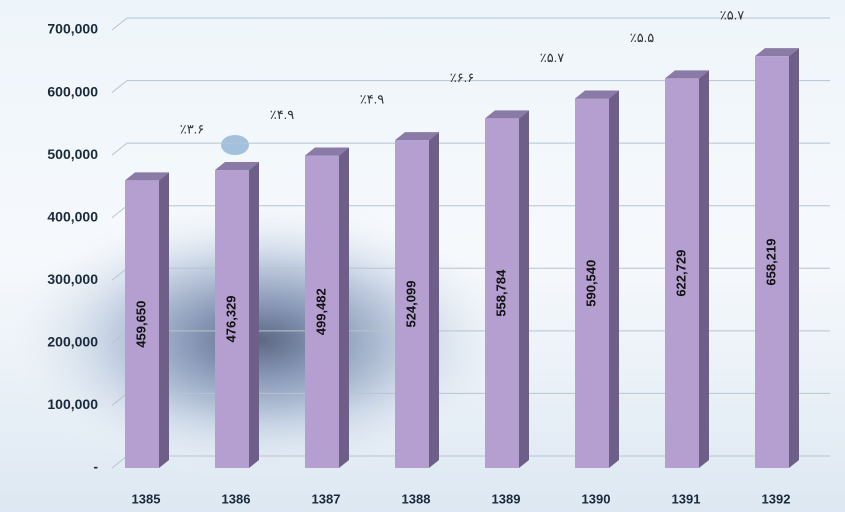 This screenshot has height=512, width=845. I want to click on value-label: 658,219, so click(770, 262).